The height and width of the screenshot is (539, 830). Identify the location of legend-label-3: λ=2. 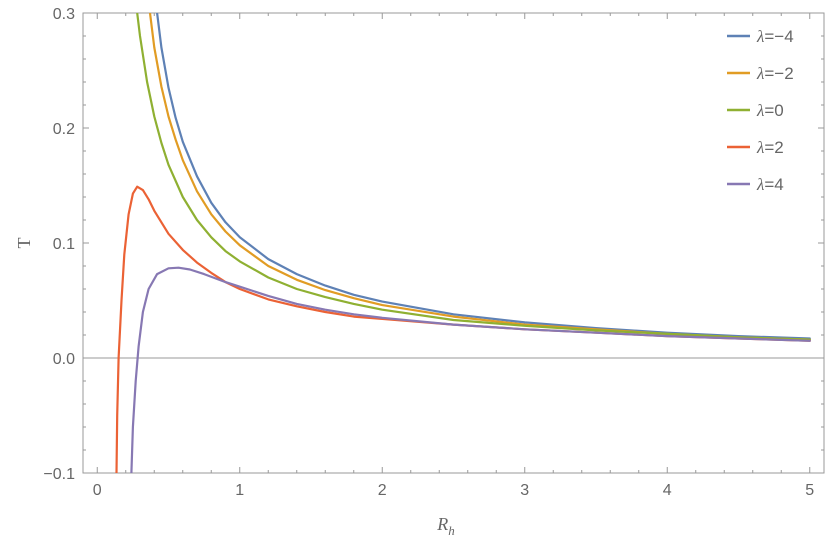
(770, 147).